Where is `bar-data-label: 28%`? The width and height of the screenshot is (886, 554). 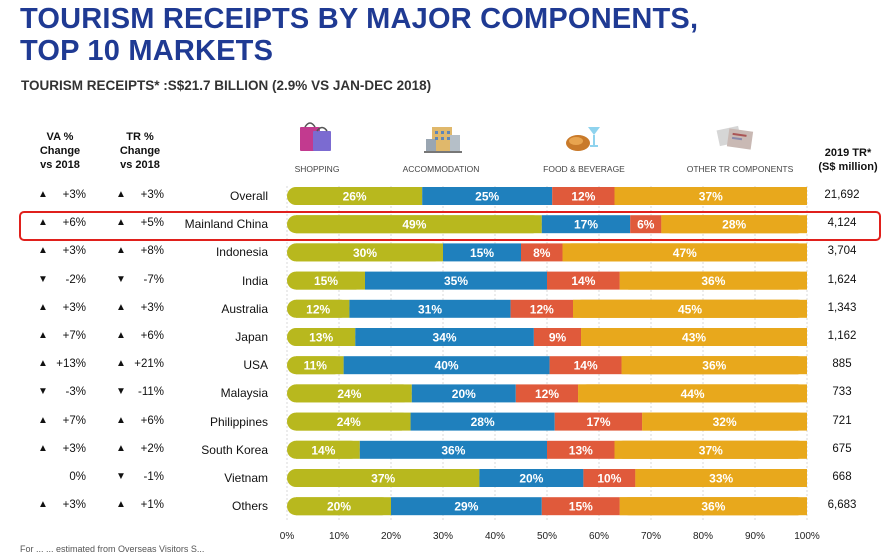
bar-data-label: 28% is located at coordinates (734, 225).